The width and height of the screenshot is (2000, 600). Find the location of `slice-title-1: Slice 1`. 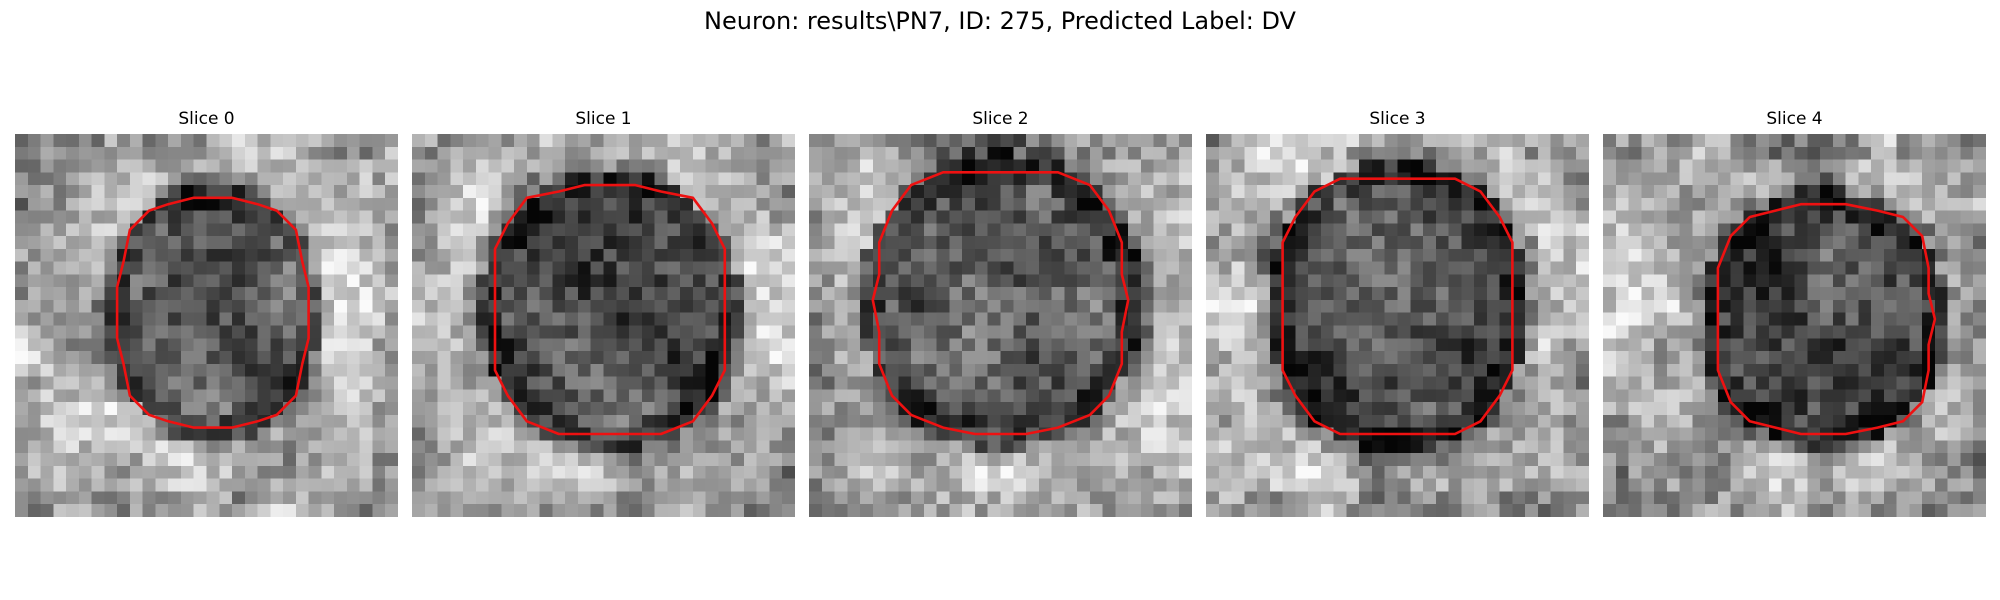

slice-title-1: Slice 1 is located at coordinates (603, 119).